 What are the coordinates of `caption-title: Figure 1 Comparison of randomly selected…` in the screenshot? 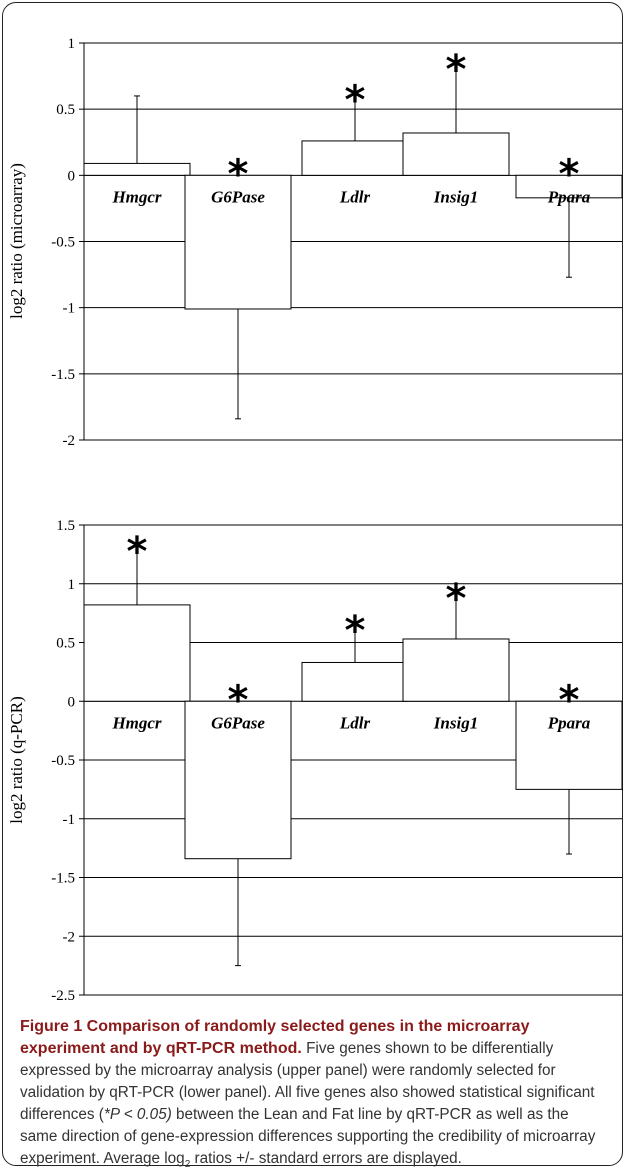 It's located at (275, 1037).